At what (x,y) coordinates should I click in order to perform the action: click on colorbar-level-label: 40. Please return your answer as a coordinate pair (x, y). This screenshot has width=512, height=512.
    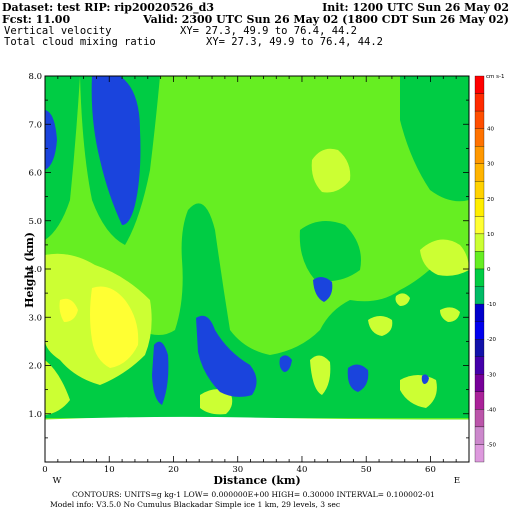
    Looking at the image, I should click on (490, 130).